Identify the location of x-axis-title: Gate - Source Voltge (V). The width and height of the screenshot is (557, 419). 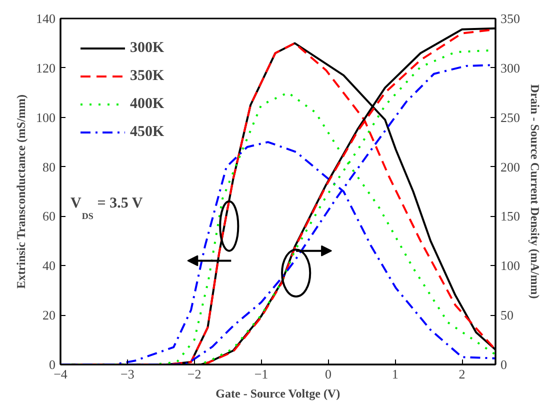
(278, 393).